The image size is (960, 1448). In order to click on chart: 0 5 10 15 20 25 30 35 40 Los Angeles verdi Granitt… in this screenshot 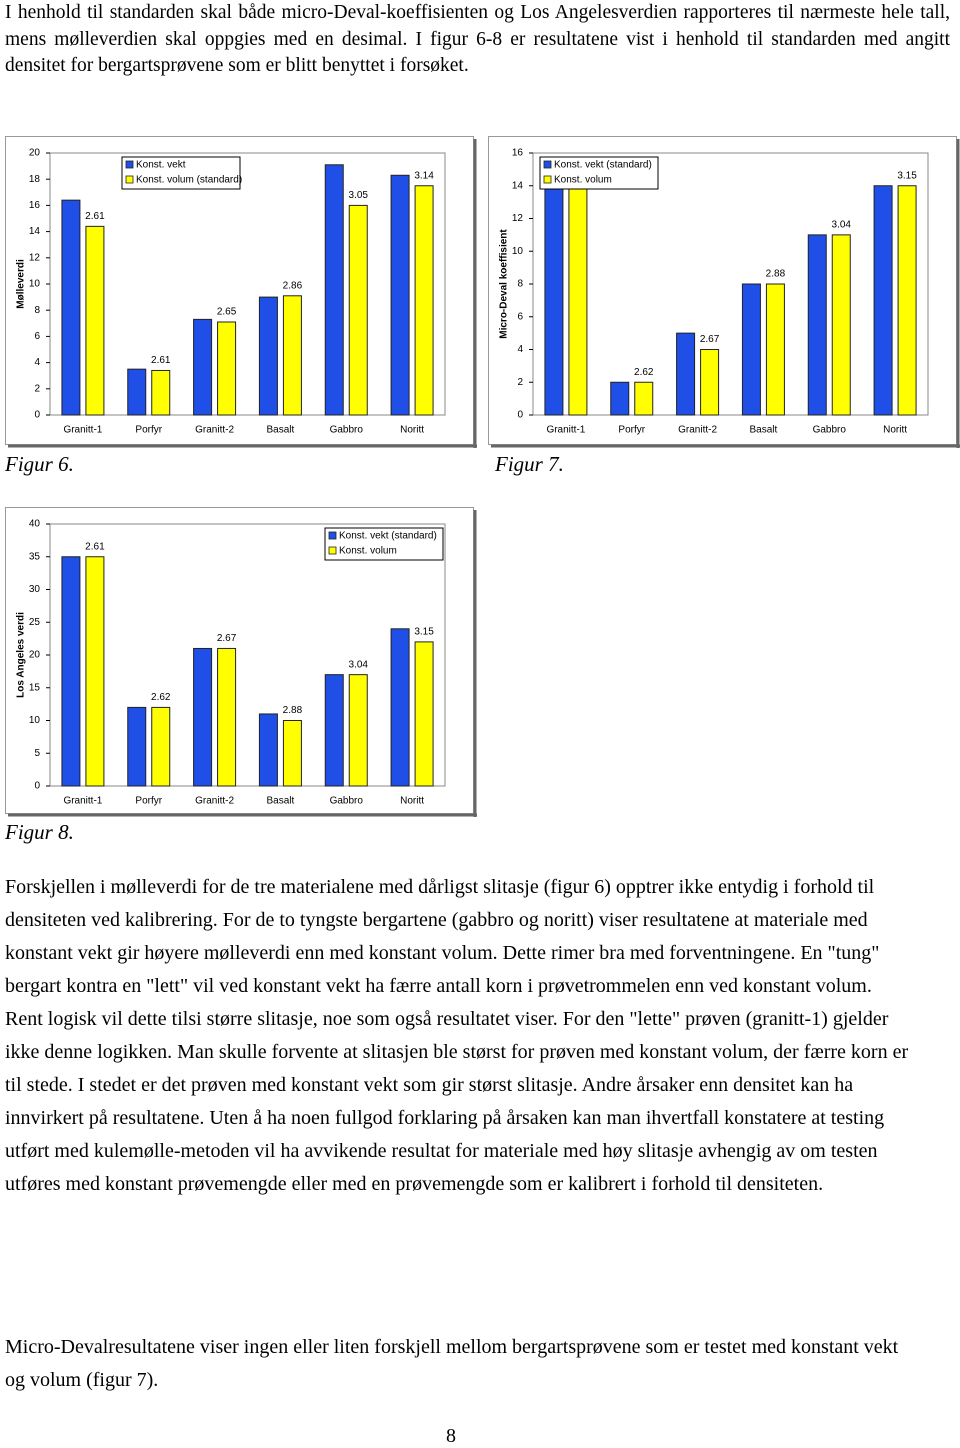, I will do `click(241, 662)`.